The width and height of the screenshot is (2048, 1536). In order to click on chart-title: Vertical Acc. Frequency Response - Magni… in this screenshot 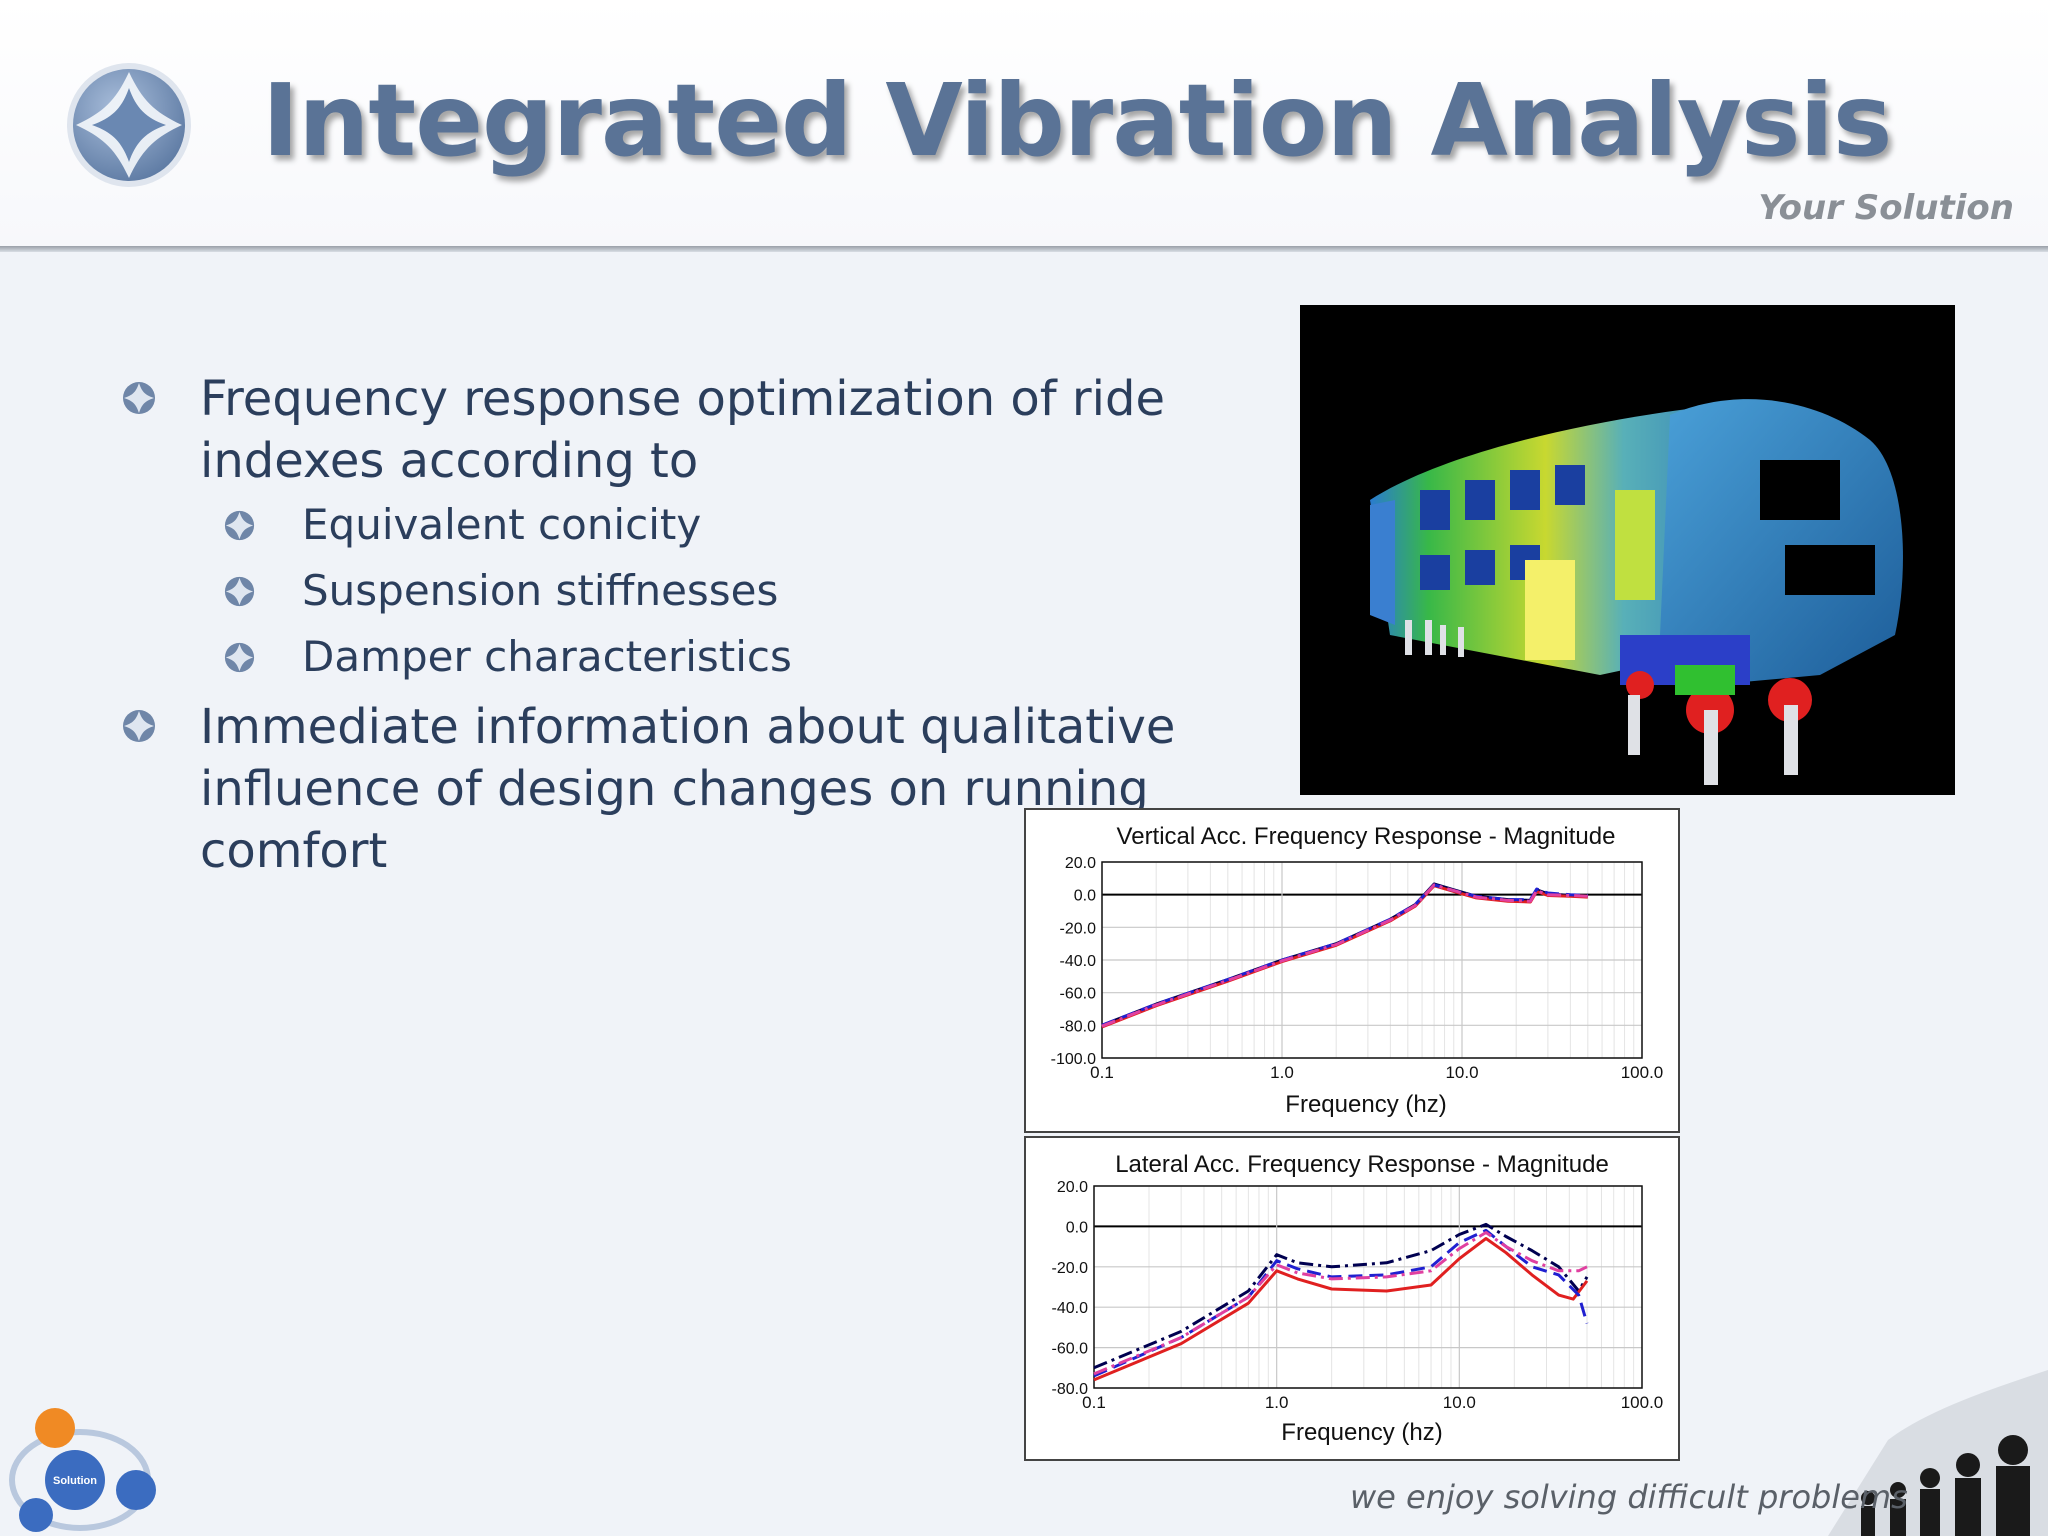, I will do `click(1366, 836)`.